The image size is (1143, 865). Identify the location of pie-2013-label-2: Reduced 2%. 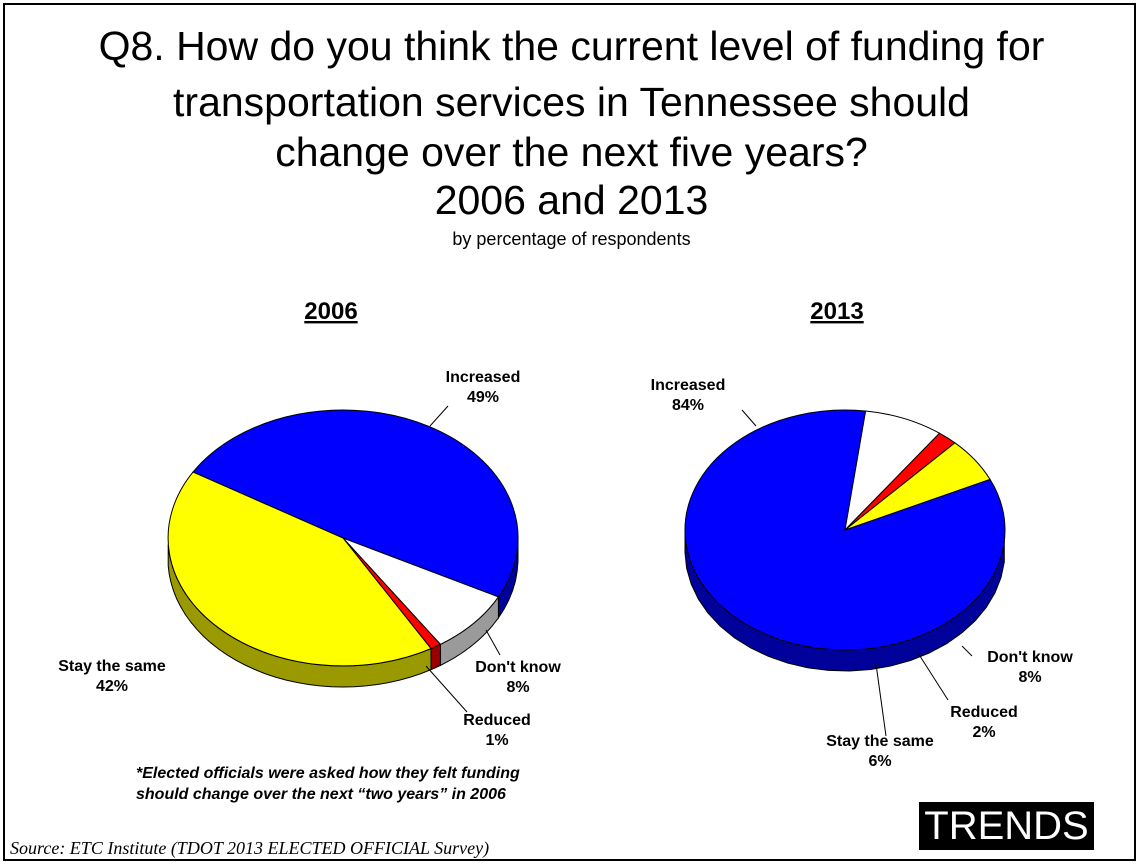
(984, 722).